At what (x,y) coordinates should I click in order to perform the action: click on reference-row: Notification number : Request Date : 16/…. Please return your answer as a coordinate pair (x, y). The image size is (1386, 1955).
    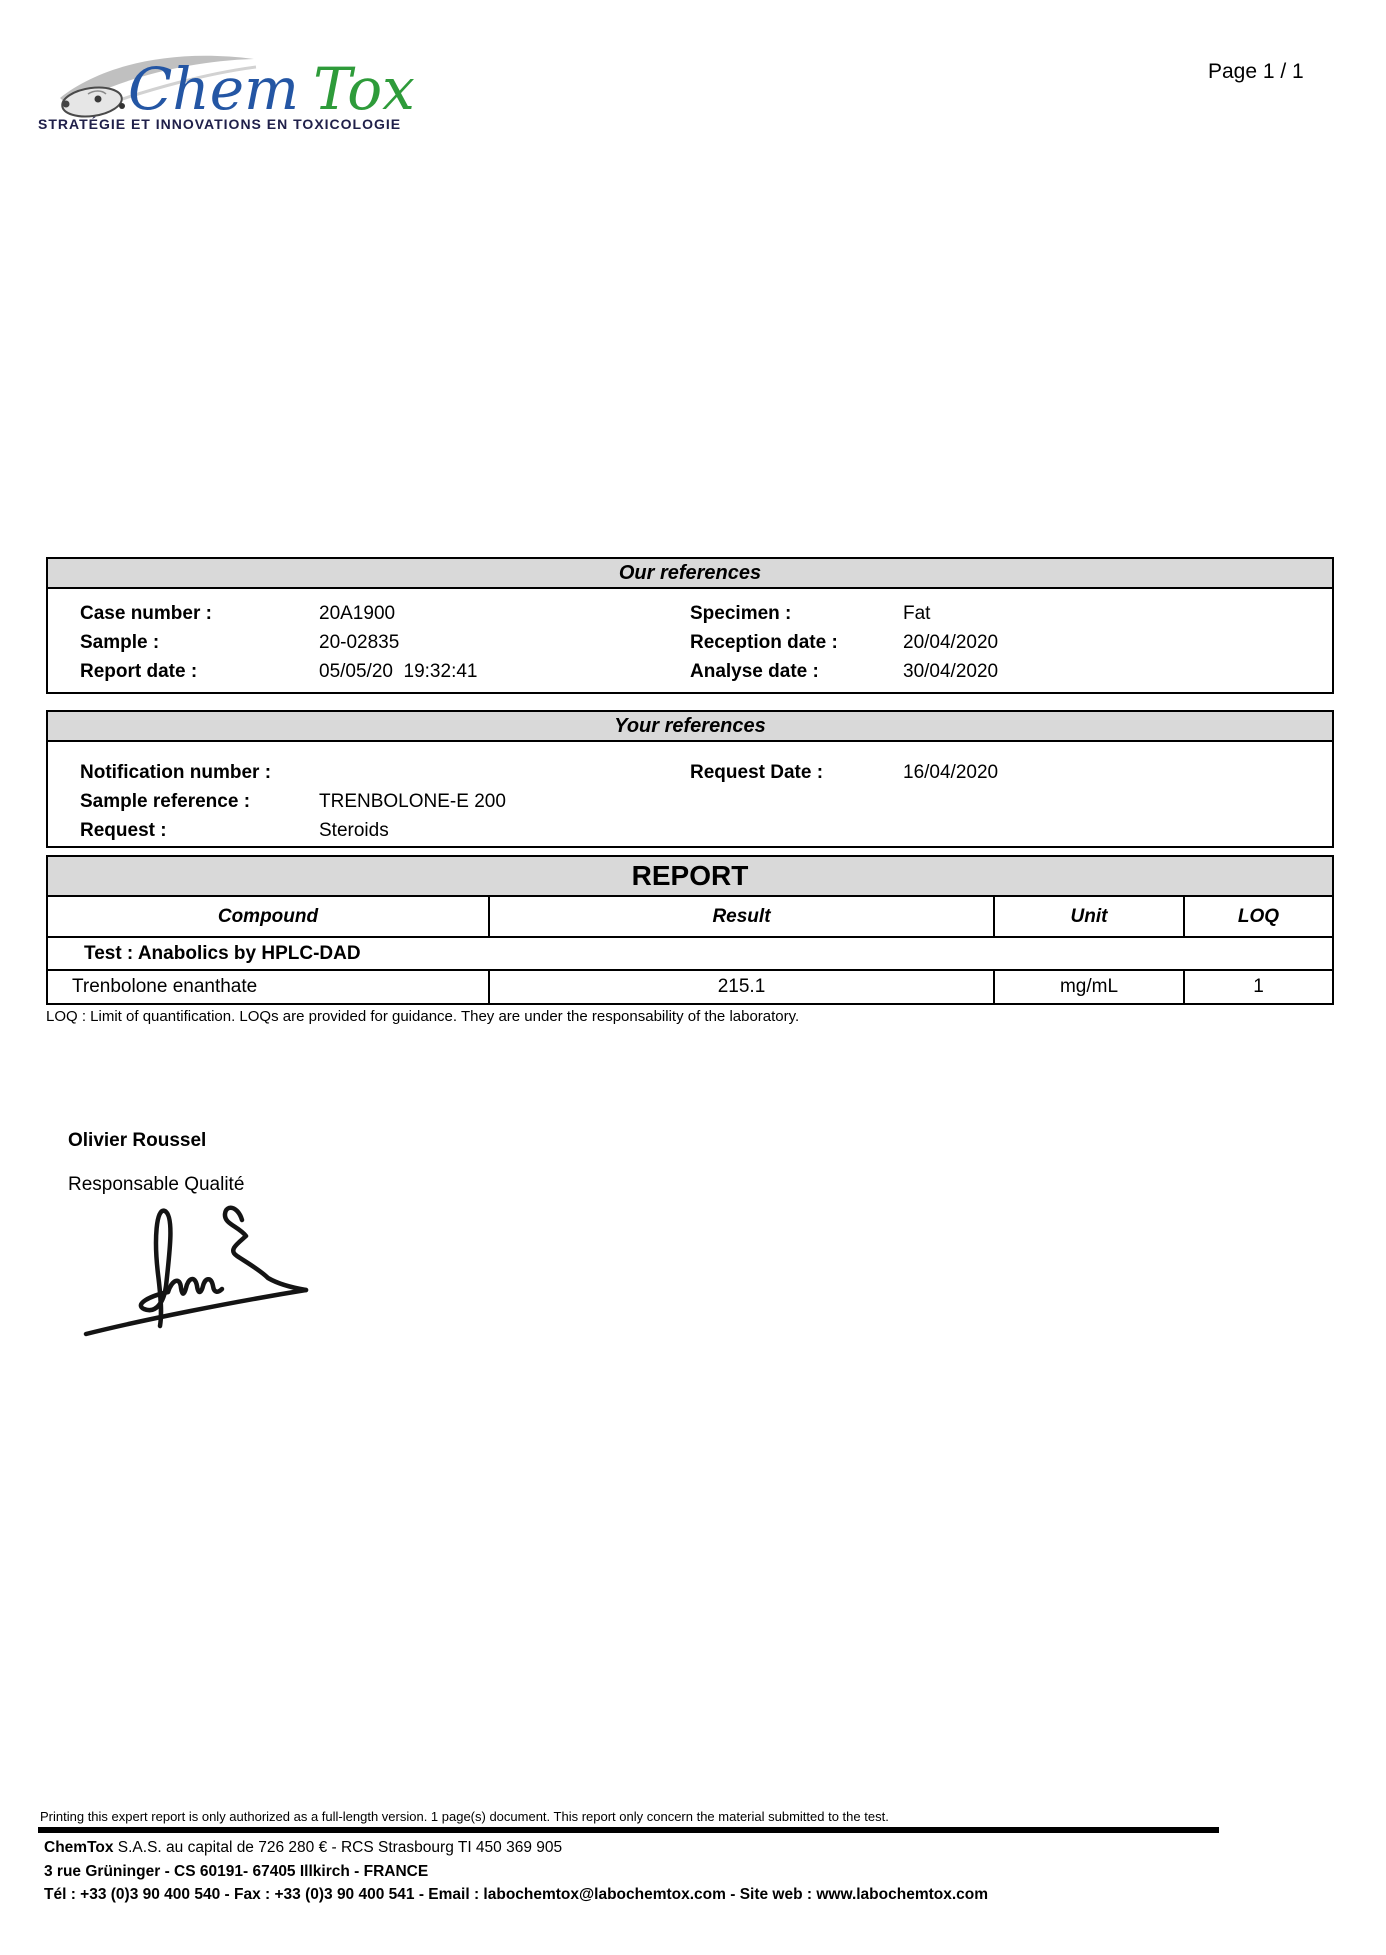
    Looking at the image, I should click on (706, 772).